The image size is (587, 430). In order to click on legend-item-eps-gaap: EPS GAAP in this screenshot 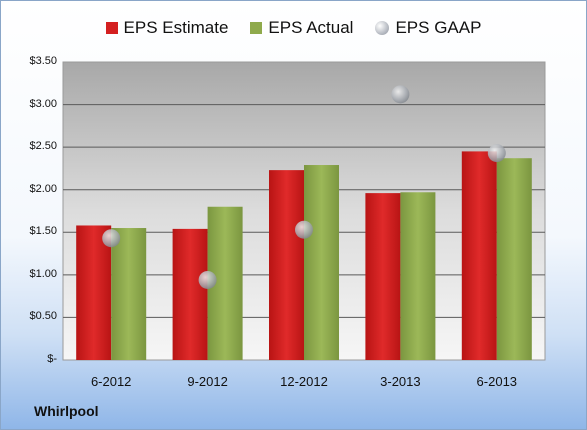, I will do `click(428, 28)`.